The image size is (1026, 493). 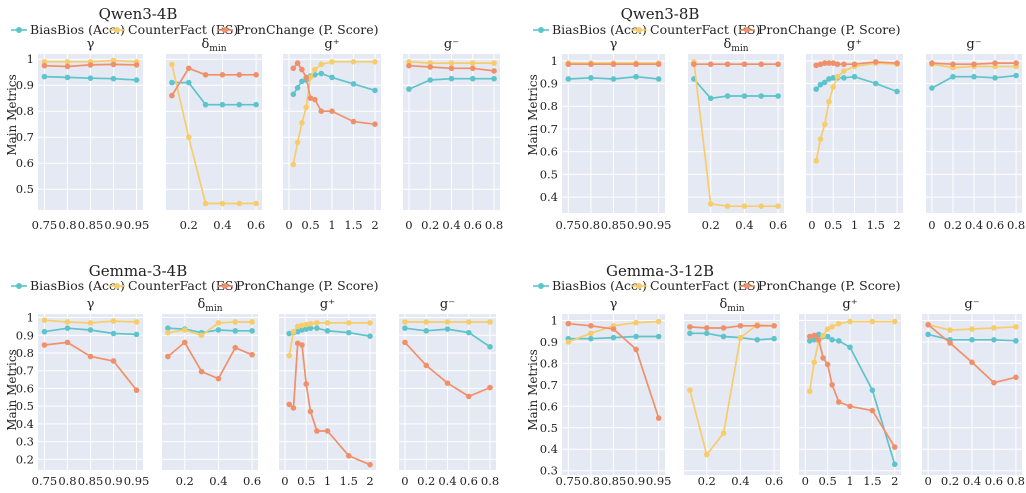 I want to click on subplot-title: g⁻, so click(x=971, y=304).